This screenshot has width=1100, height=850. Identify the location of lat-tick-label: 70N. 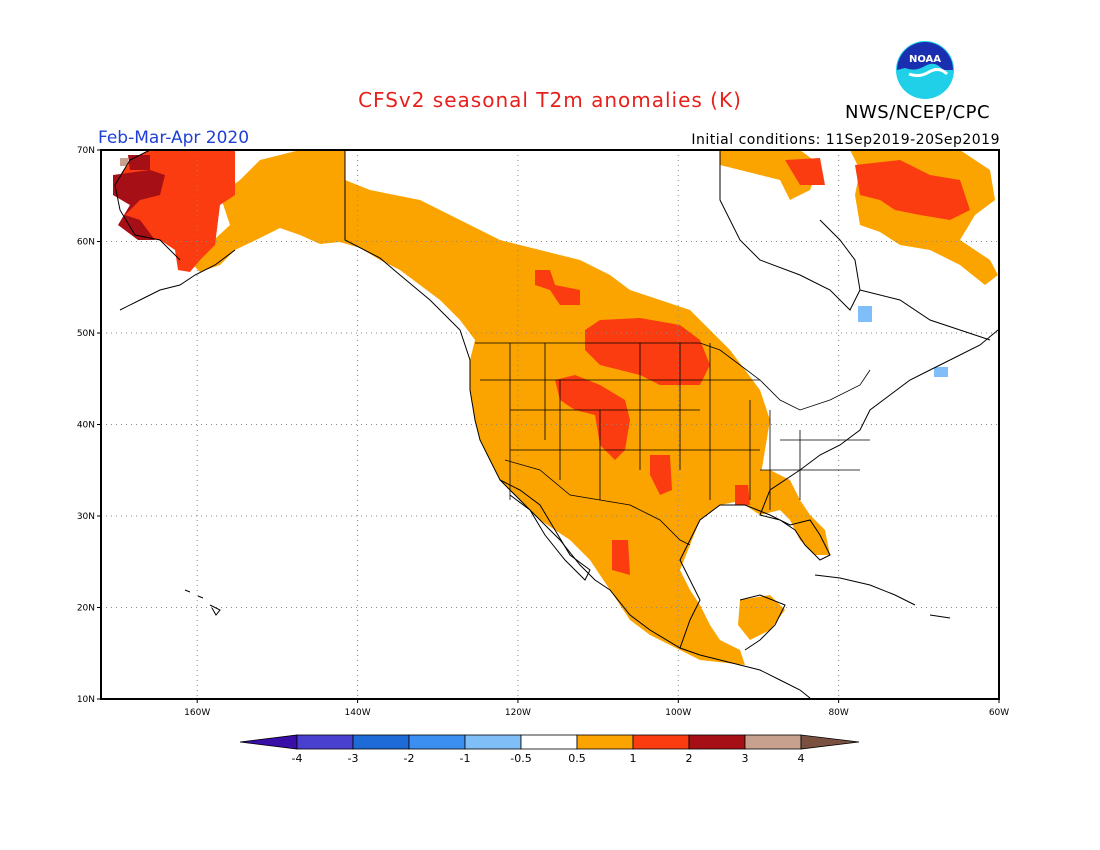
(86, 151).